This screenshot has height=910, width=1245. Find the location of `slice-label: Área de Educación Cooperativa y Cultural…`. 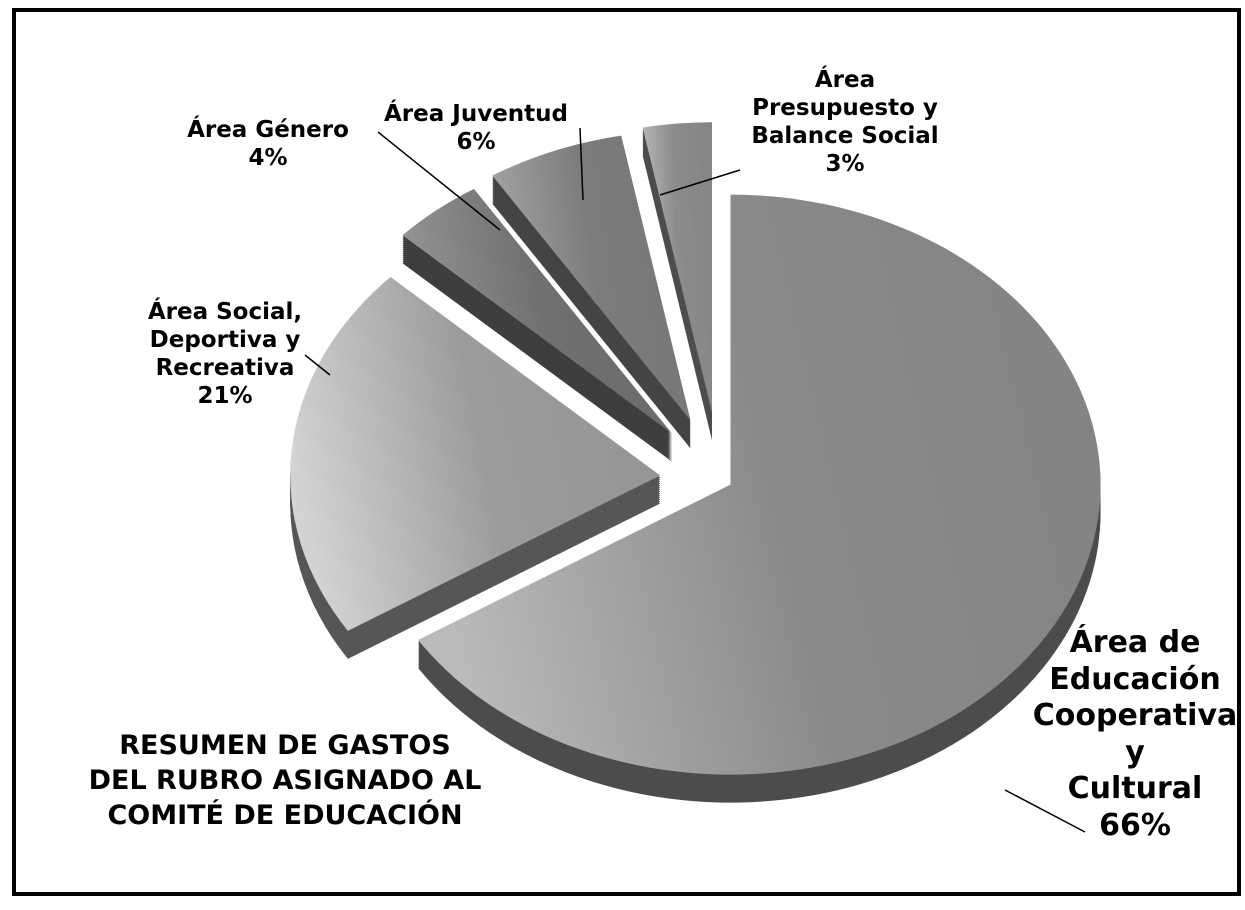

slice-label: Área de Educación Cooperativa y Cultural… is located at coordinates (1135, 735).